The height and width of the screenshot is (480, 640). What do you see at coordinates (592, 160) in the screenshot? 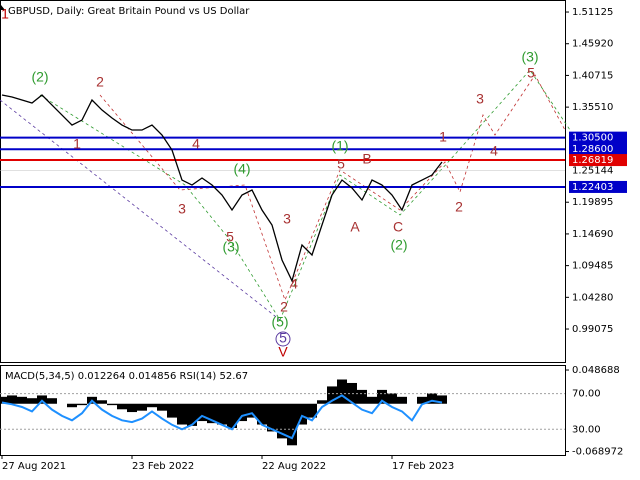
I see `level-label: 1.26819` at bounding box center [592, 160].